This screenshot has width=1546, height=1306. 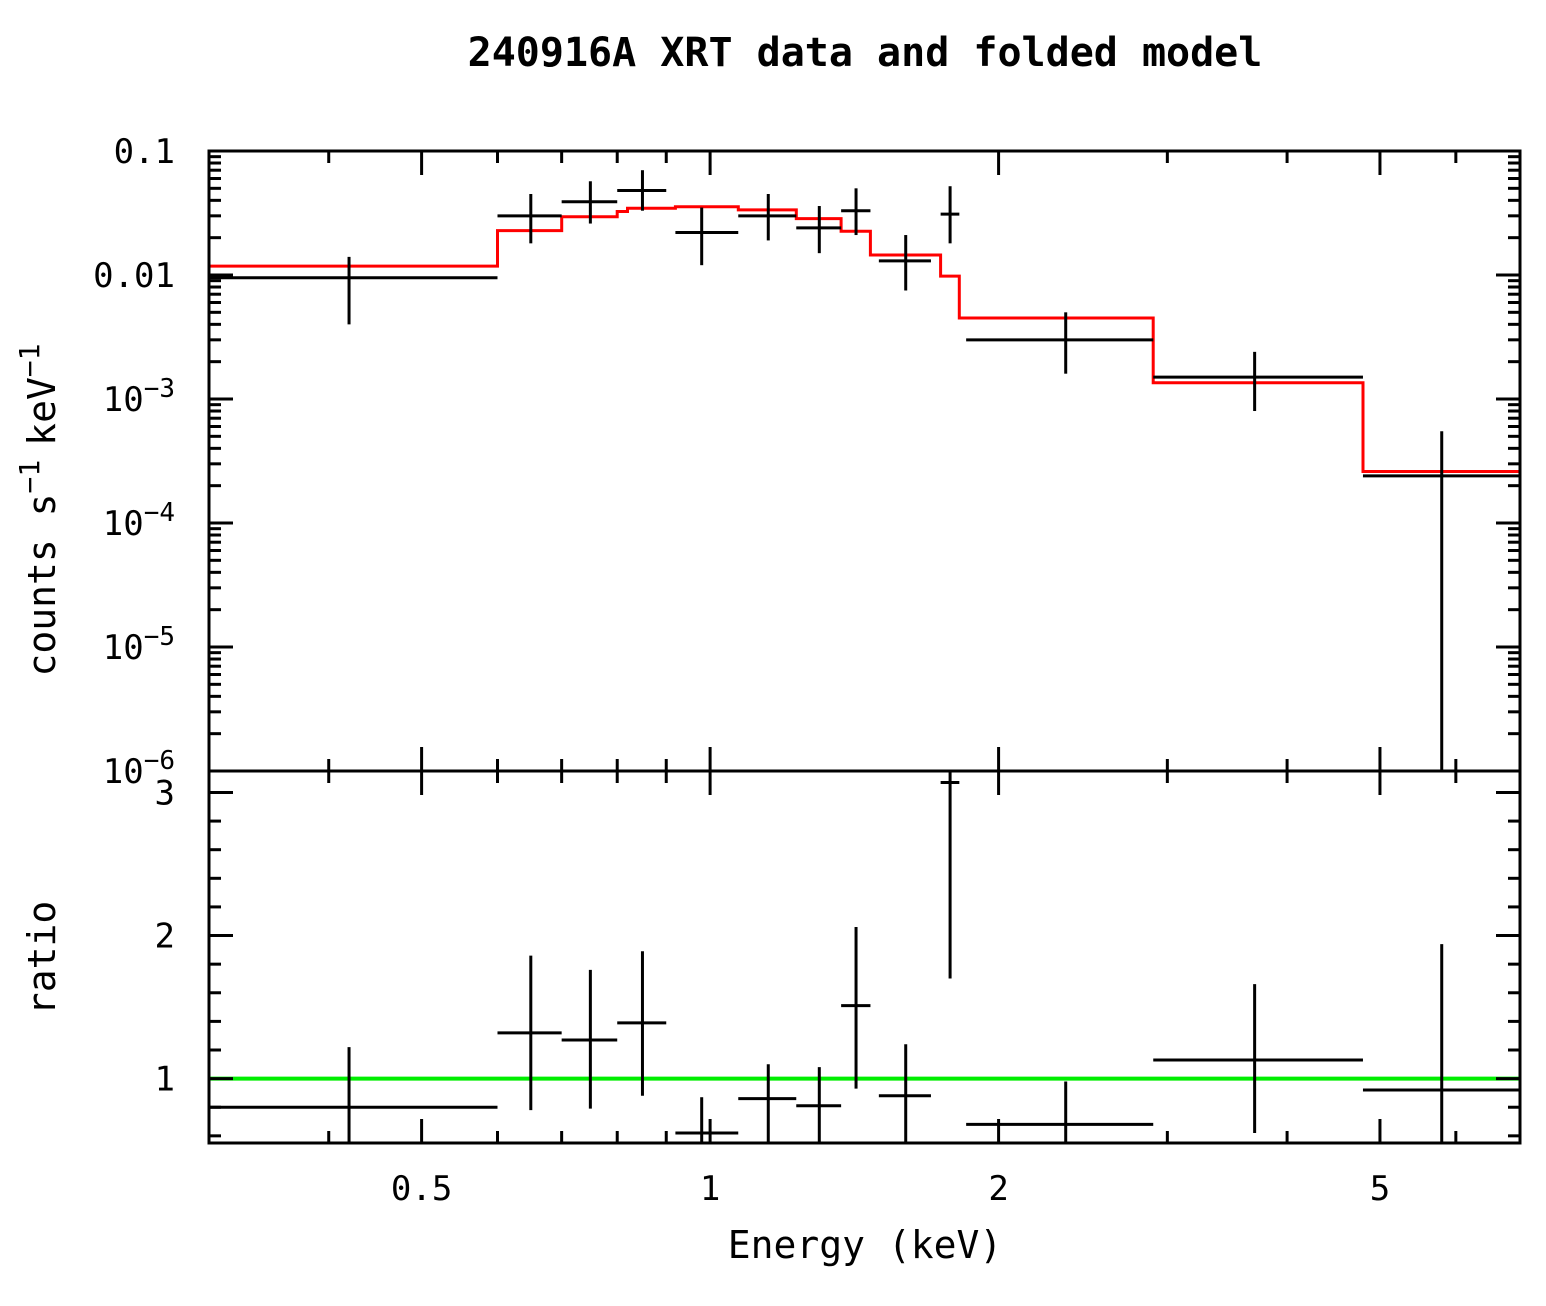 I want to click on bottom-y-axis-label: ratio, so click(x=42, y=958).